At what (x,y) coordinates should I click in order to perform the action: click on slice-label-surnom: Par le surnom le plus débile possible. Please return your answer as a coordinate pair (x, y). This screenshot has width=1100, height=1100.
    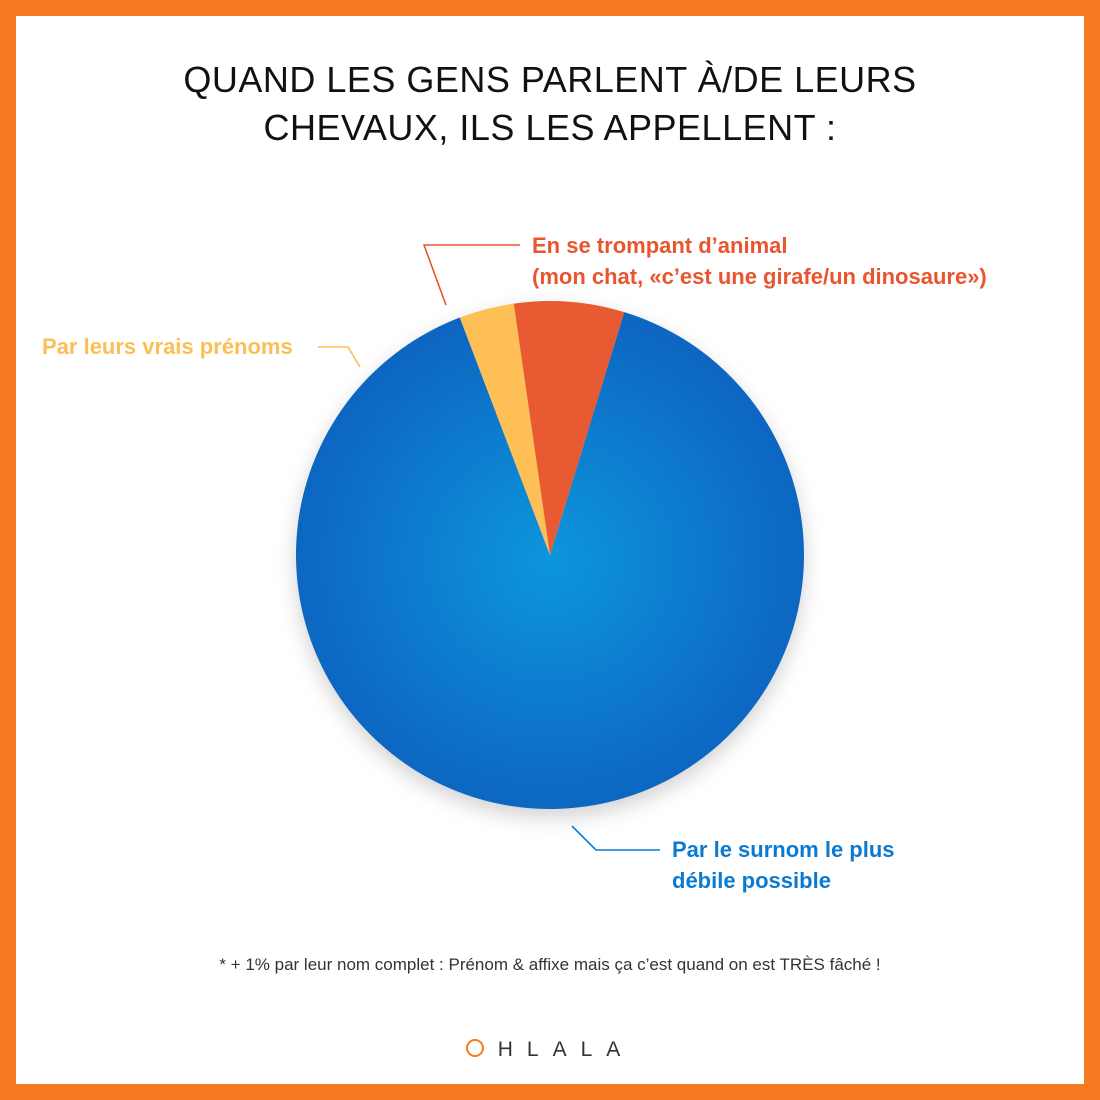
    Looking at the image, I should click on (783, 865).